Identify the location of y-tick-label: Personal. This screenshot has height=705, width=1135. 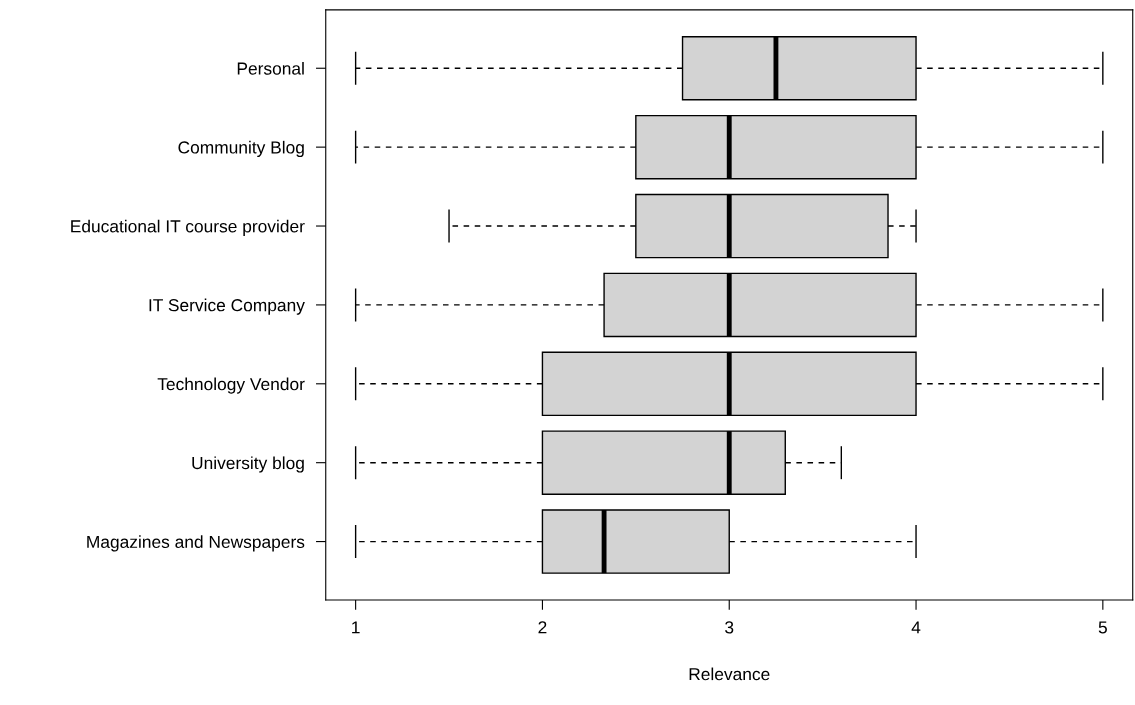
(270, 68).